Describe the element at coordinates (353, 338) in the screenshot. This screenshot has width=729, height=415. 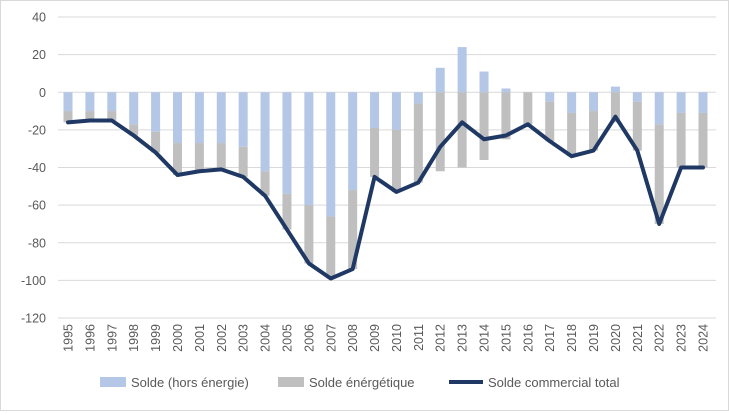
I see `x-tick-label: 2008` at that location.